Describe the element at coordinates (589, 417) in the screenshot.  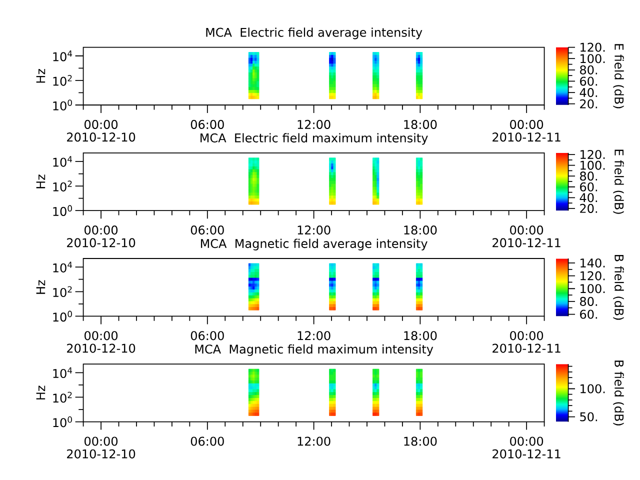
I see `color-bar-label: 50.` at that location.